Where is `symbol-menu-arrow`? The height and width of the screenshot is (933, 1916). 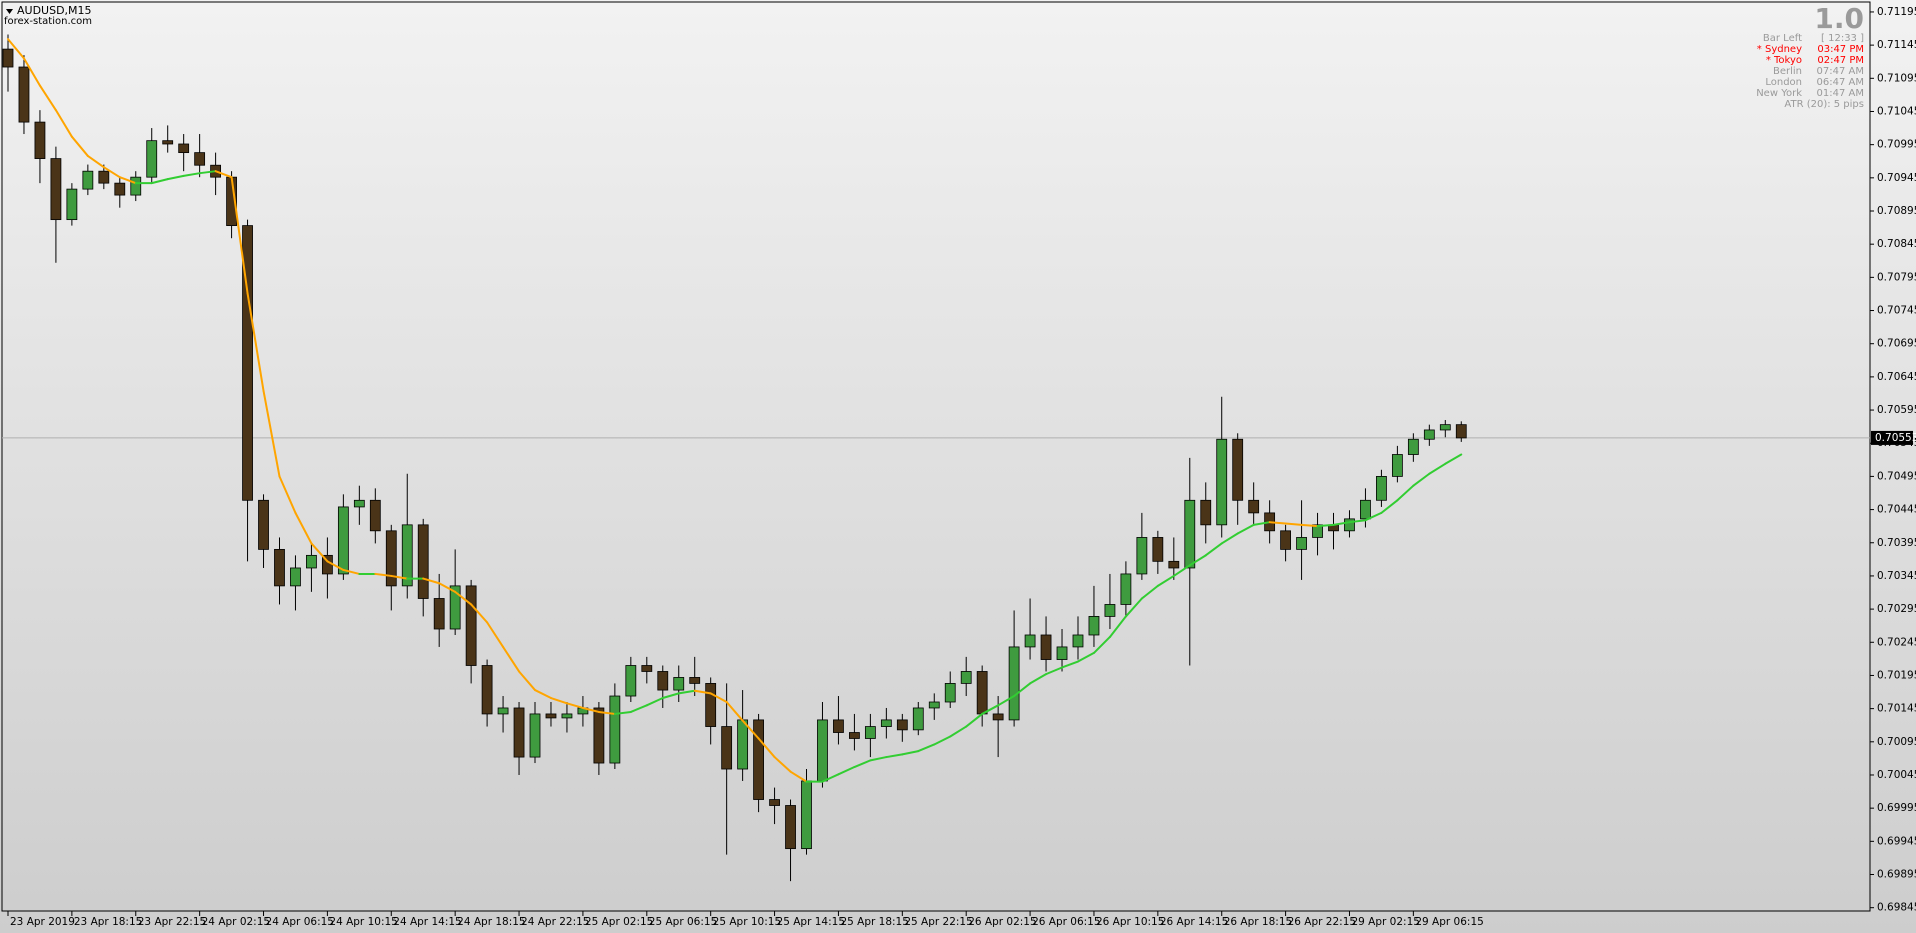
symbol-menu-arrow is located at coordinates (9, 11).